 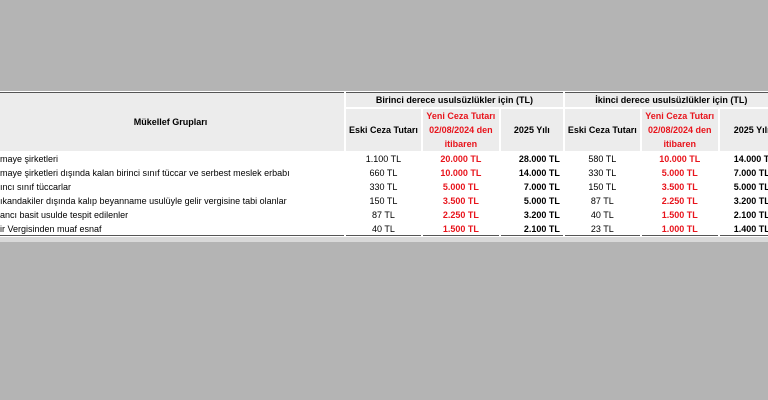 What do you see at coordinates (742, 173) in the screenshot?
I see `year-2025-2: 7.000 TL` at bounding box center [742, 173].